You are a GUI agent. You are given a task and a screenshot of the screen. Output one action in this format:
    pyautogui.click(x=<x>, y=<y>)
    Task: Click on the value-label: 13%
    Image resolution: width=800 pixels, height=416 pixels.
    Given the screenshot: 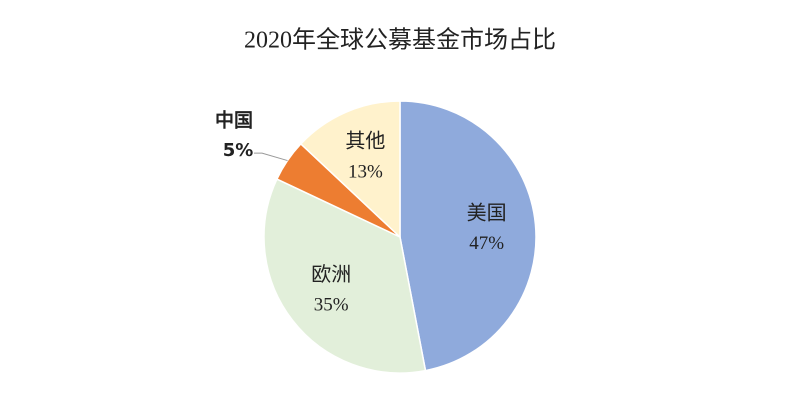 What is the action you would take?
    pyautogui.click(x=365, y=171)
    